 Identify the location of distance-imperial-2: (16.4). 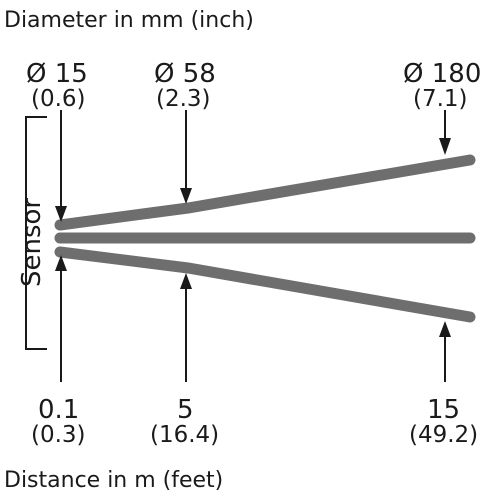
(184, 435).